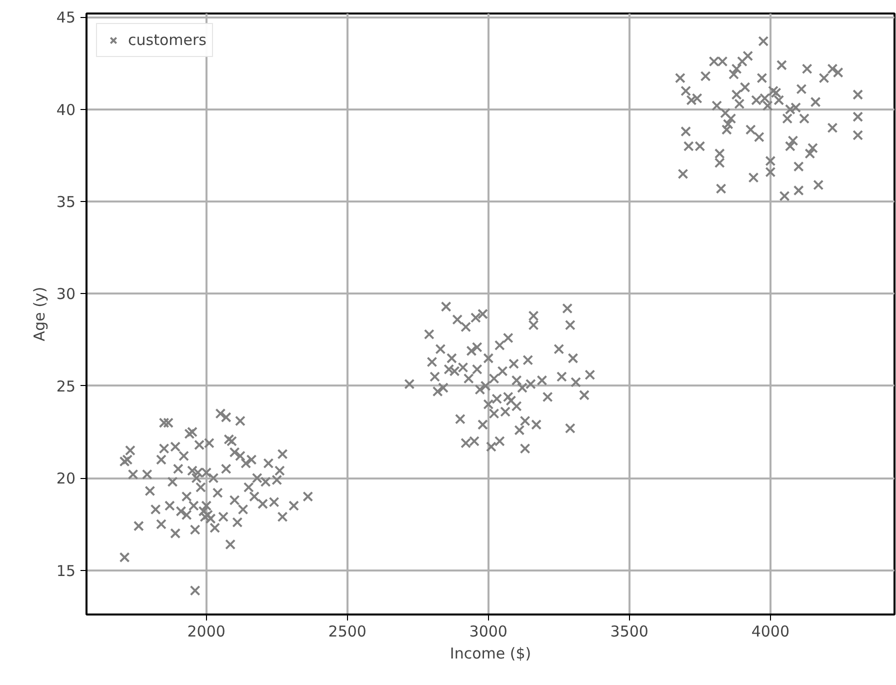  I want to click on y-tick-label: 40, so click(66, 109).